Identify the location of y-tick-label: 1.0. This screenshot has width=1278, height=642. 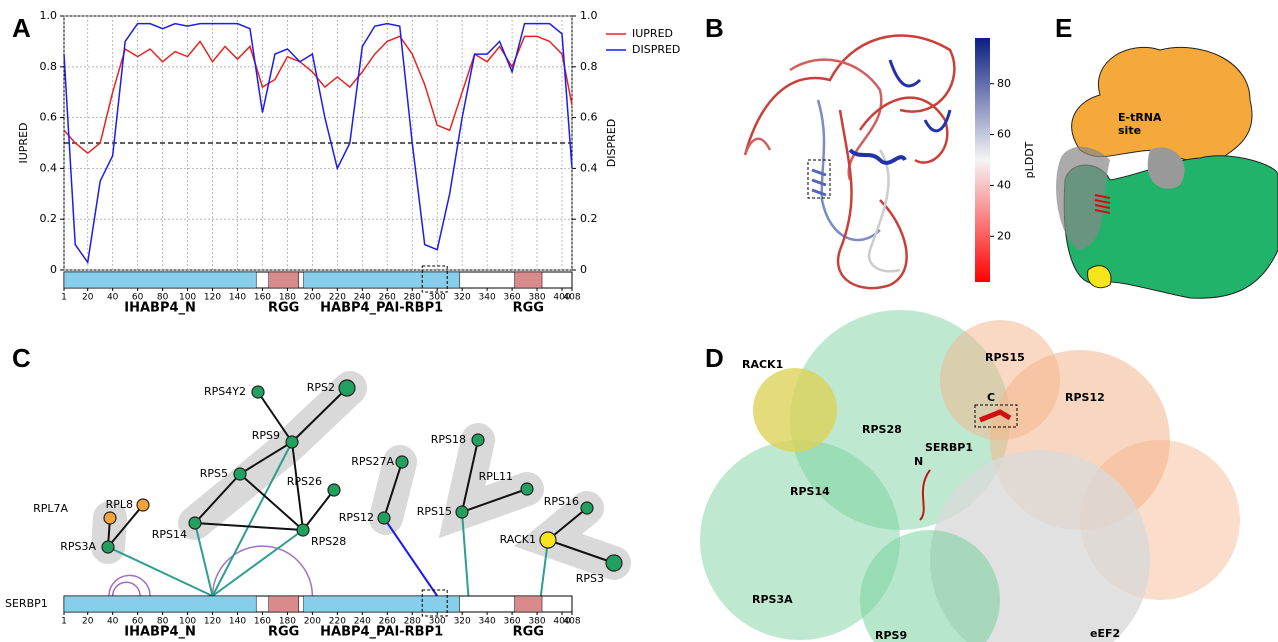
(49, 15).